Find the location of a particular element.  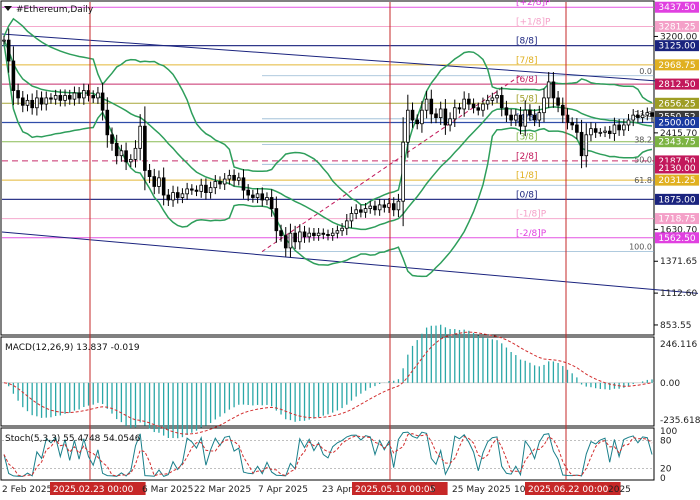

price-tag-label: 3125.00 is located at coordinates (676, 47).